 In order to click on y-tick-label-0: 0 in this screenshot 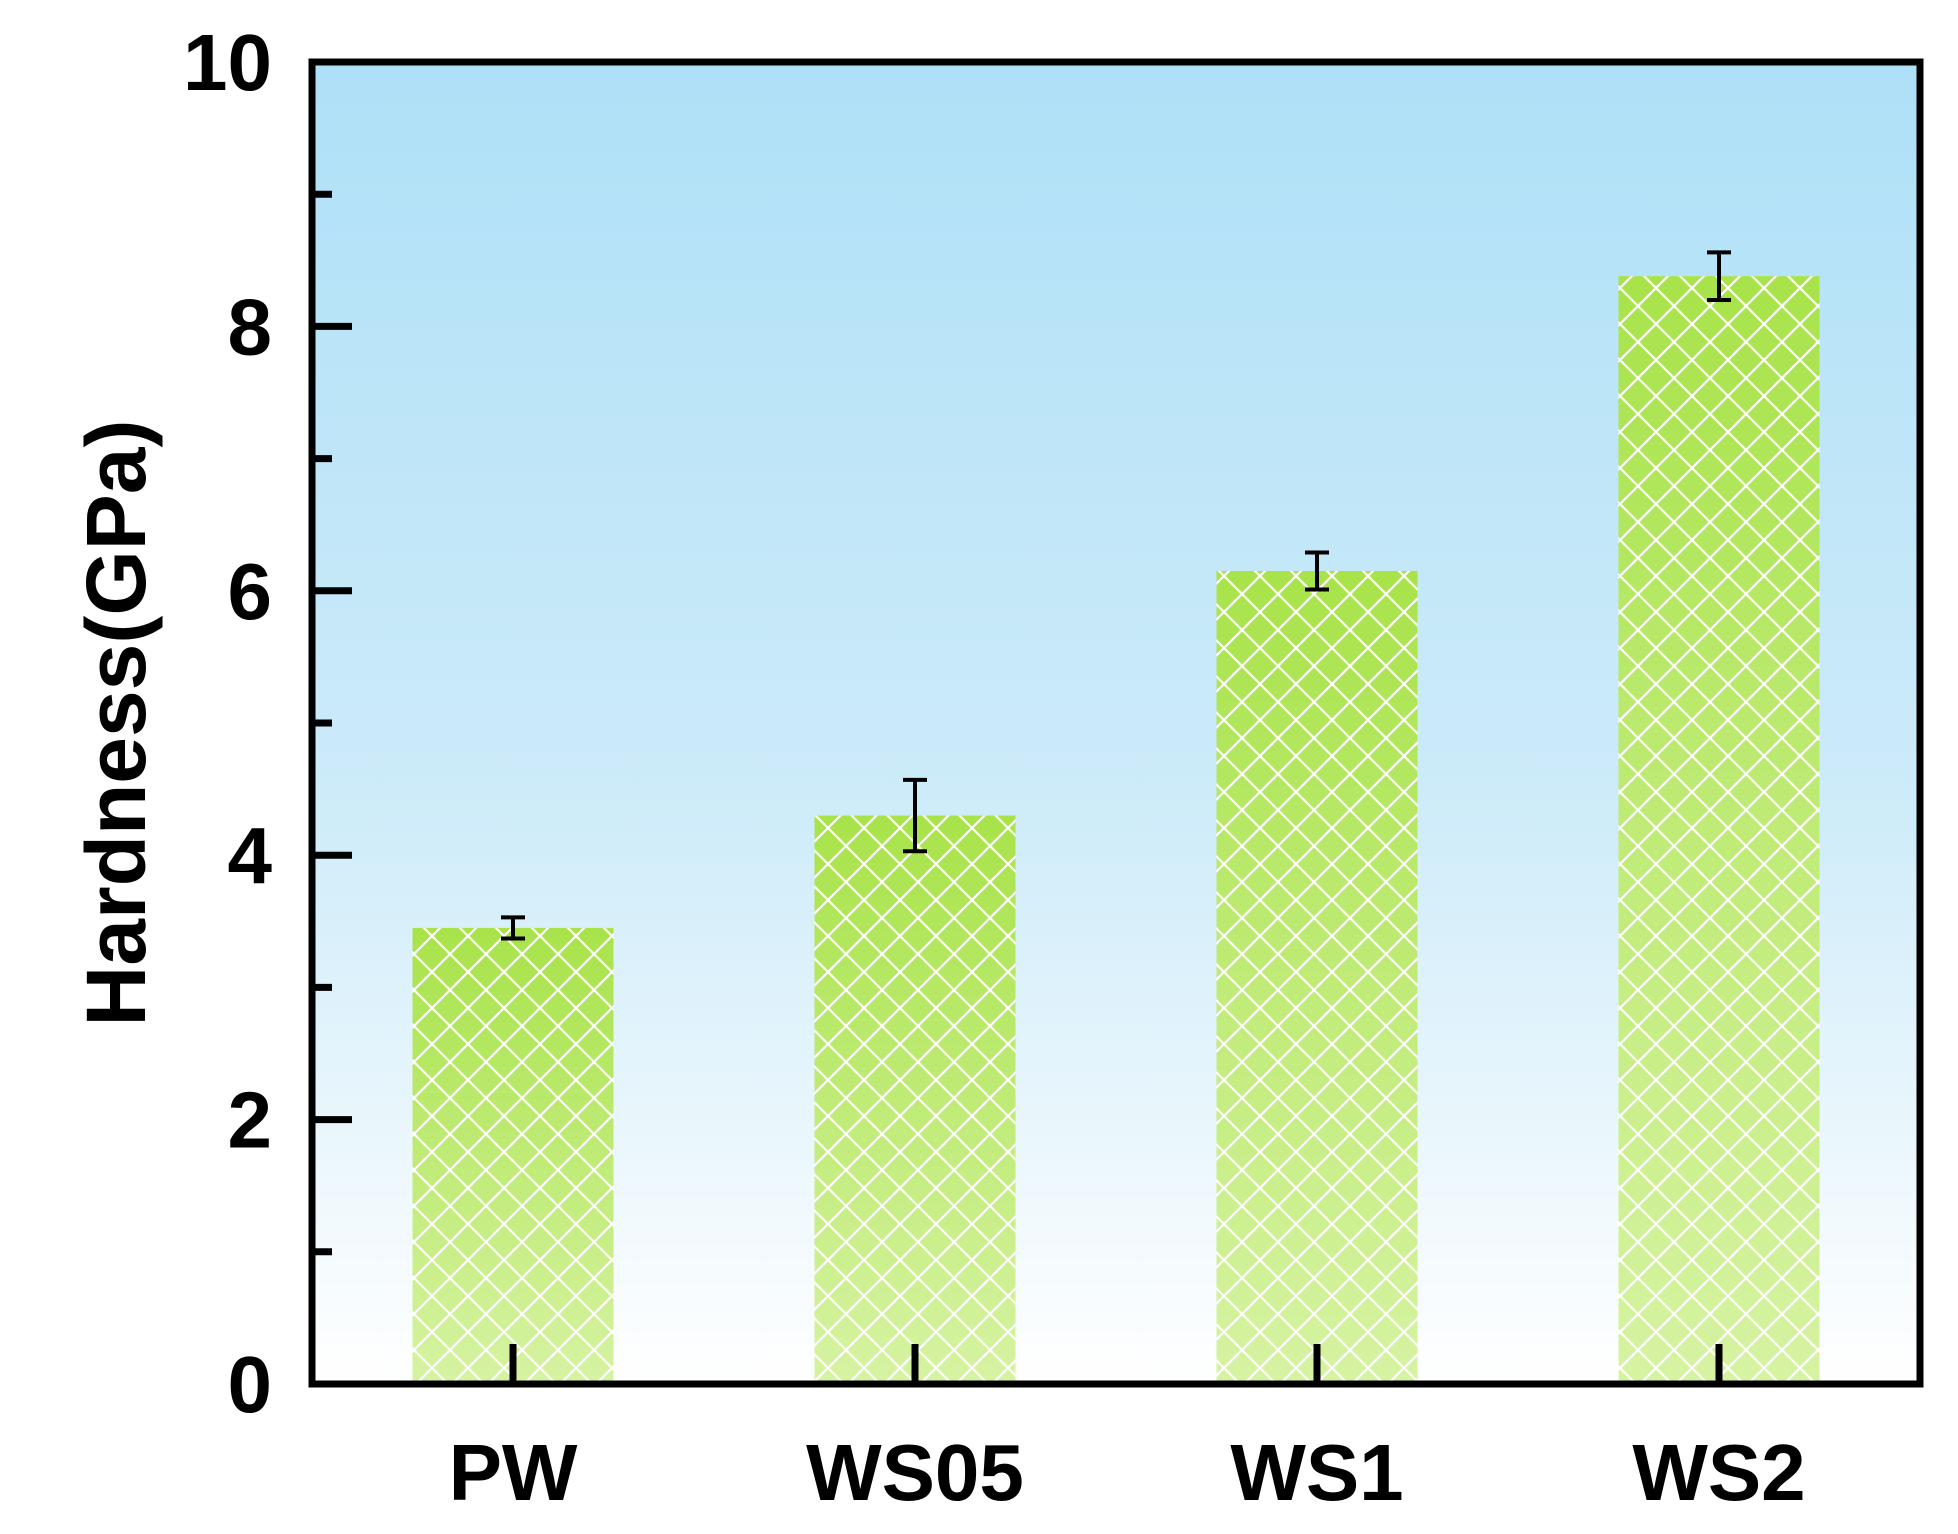, I will do `click(250, 1384)`.